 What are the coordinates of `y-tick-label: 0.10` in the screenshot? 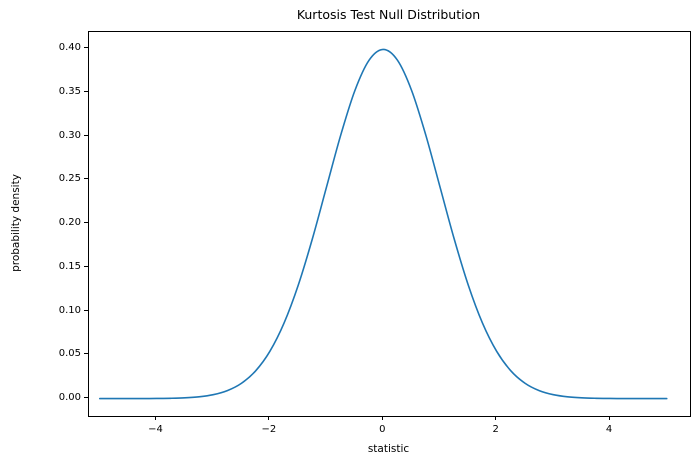 It's located at (69, 310).